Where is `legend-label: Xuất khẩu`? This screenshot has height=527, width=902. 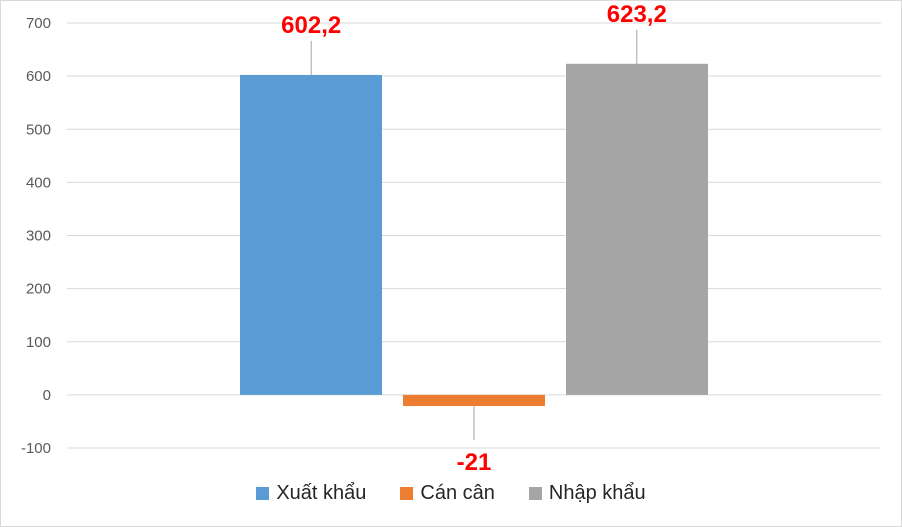 legend-label: Xuất khẩu is located at coordinates (321, 492).